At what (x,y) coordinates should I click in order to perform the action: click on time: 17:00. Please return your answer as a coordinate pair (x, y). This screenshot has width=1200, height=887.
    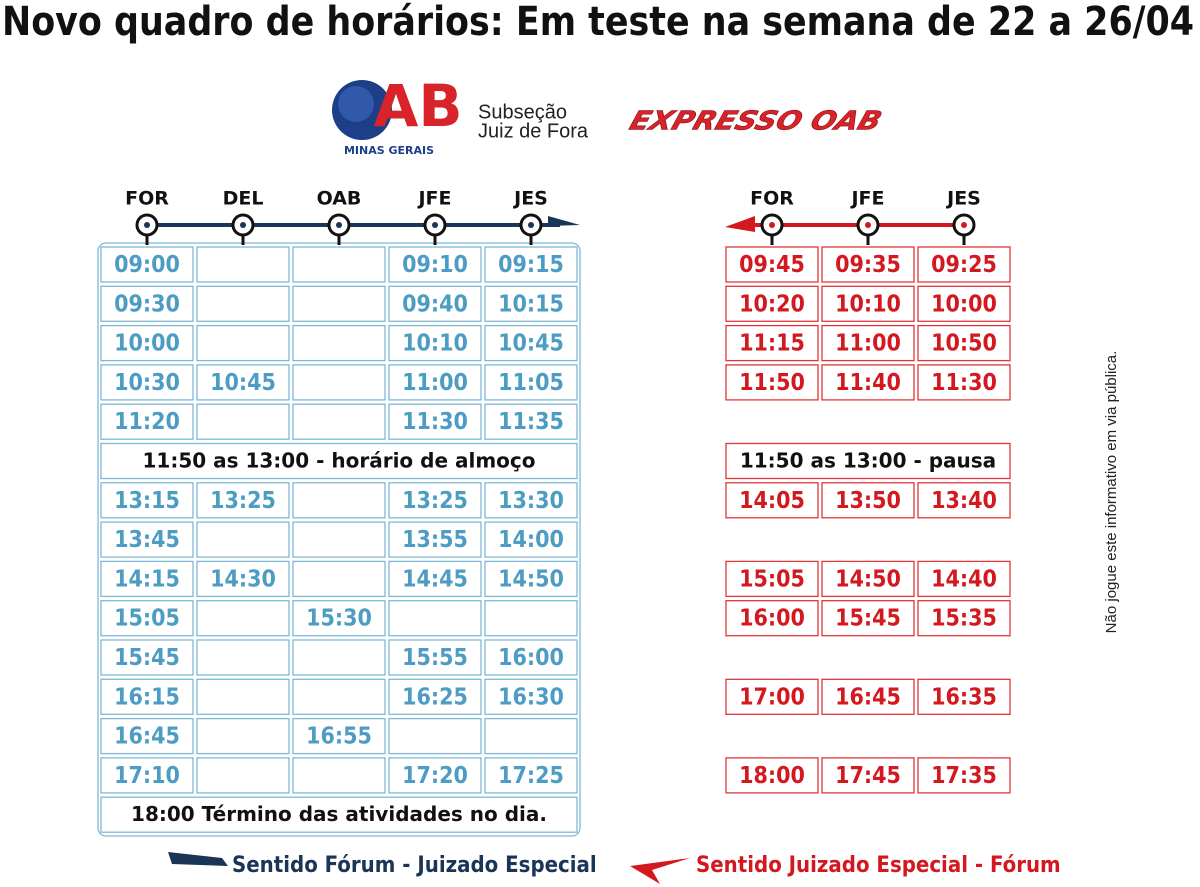
    Looking at the image, I should click on (772, 697).